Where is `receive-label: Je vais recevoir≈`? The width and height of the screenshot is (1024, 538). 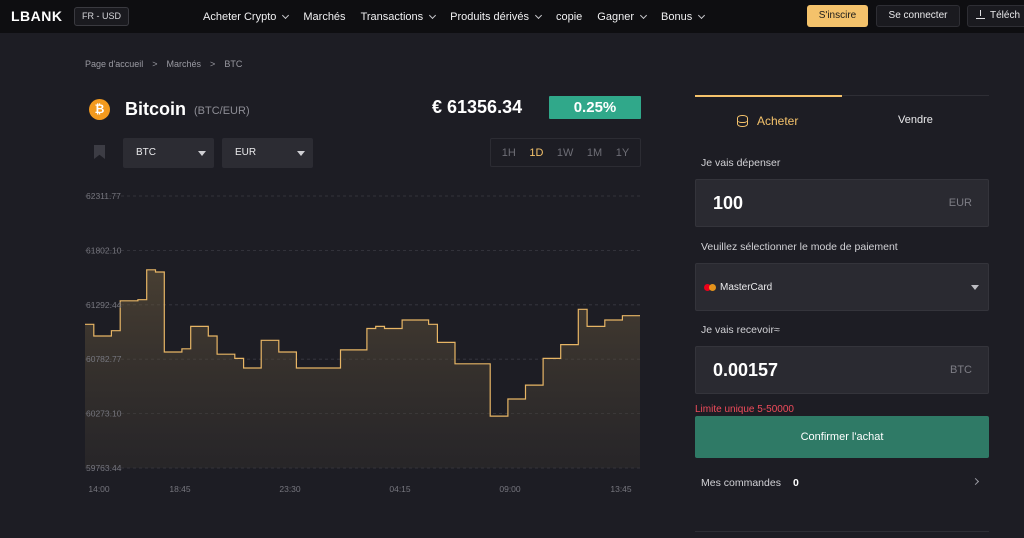
receive-label: Je vais recevoir≈ is located at coordinates (740, 330).